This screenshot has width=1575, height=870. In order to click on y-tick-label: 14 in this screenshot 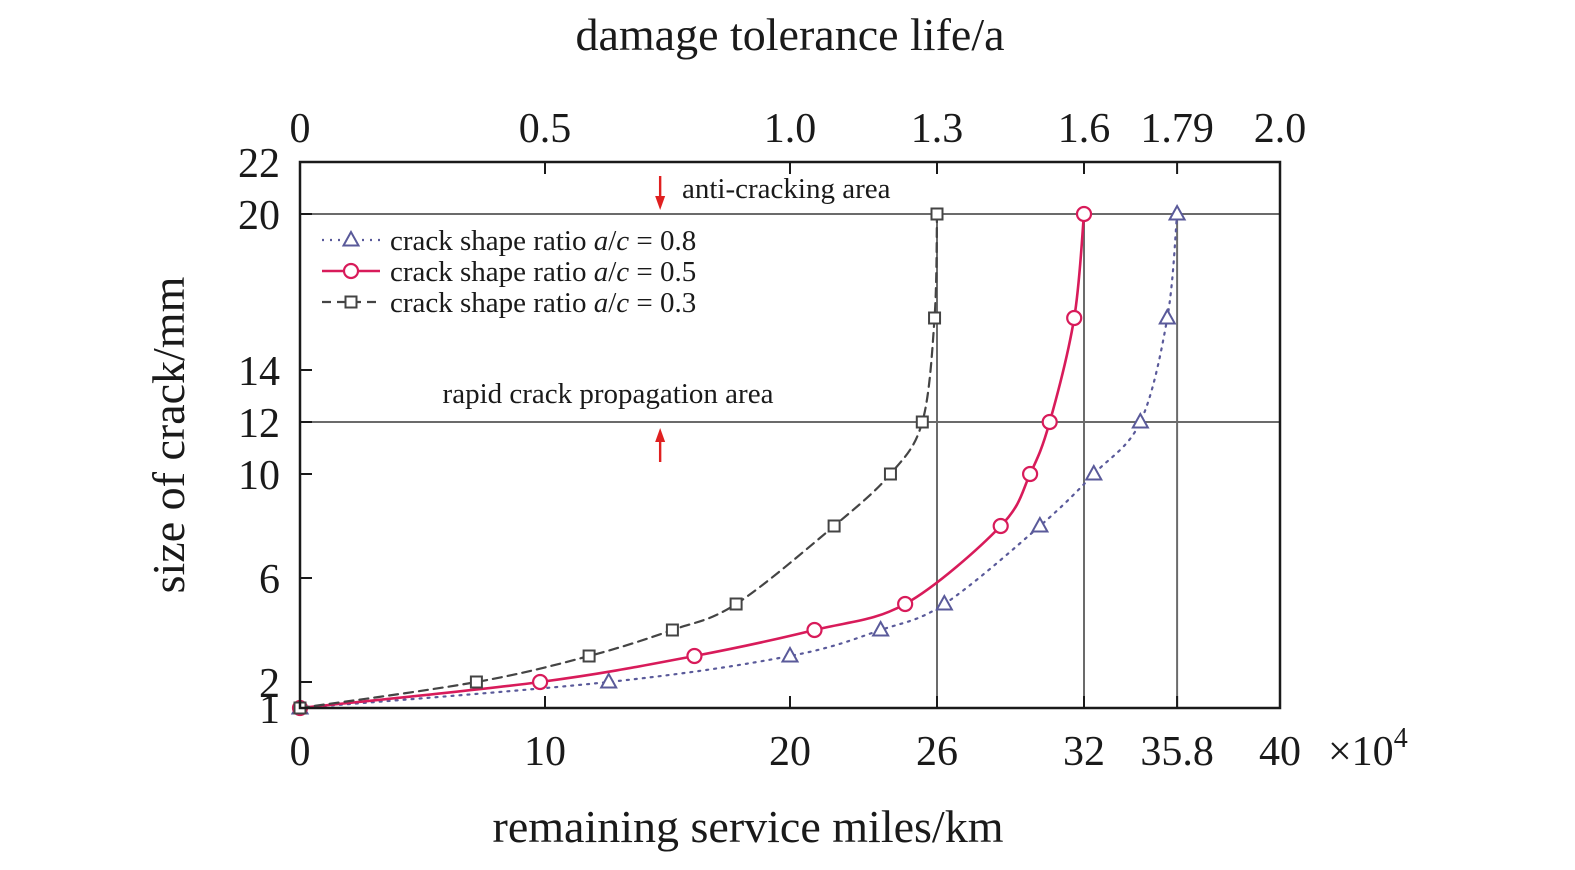, I will do `click(259, 372)`.